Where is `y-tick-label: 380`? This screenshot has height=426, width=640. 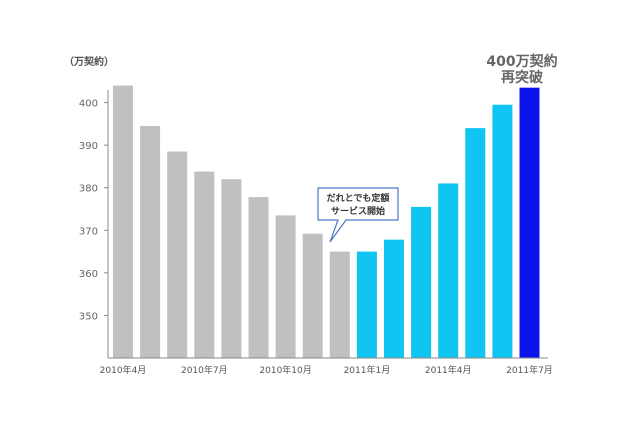 y-tick-label: 380 is located at coordinates (88, 189).